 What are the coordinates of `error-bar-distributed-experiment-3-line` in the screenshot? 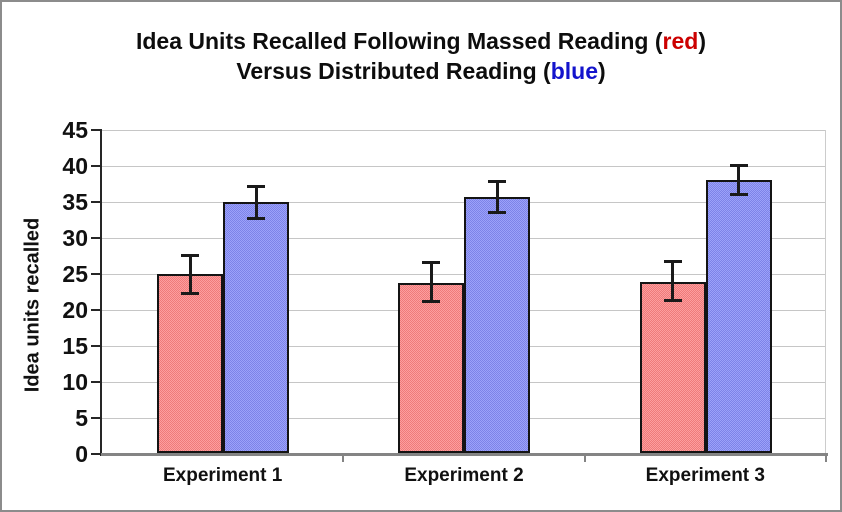 It's located at (739, 179).